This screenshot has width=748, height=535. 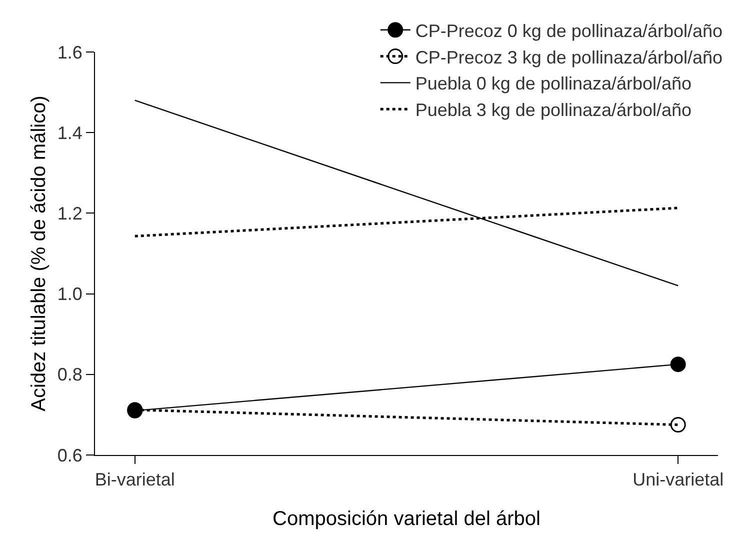 What do you see at coordinates (39, 254) in the screenshot?
I see `y-axis-title: Acidez titulable (% de ácido málico)` at bounding box center [39, 254].